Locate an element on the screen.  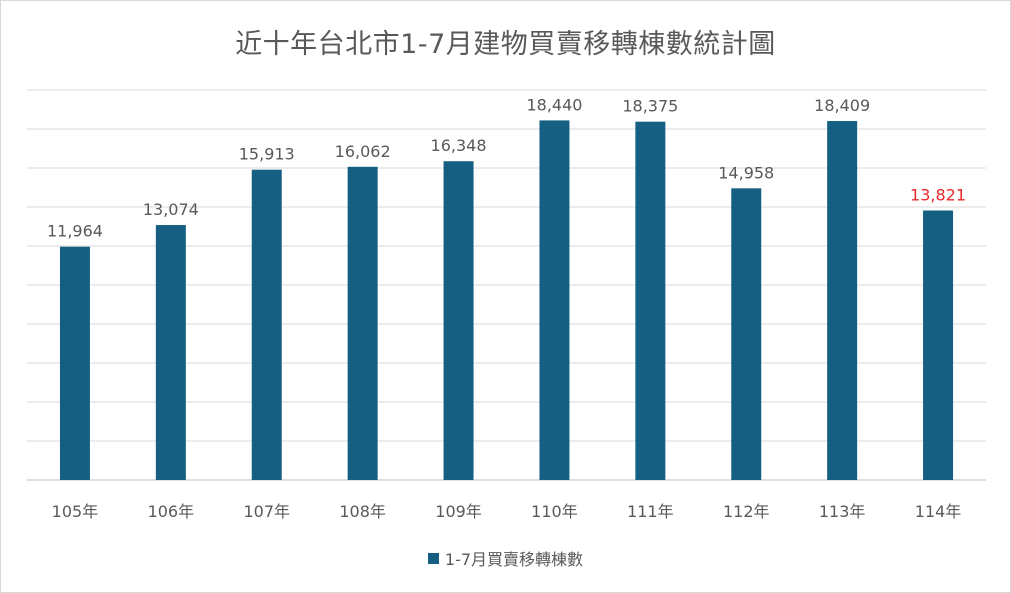
legend: 1-7月買賣移轉棟數 is located at coordinates (505, 558).